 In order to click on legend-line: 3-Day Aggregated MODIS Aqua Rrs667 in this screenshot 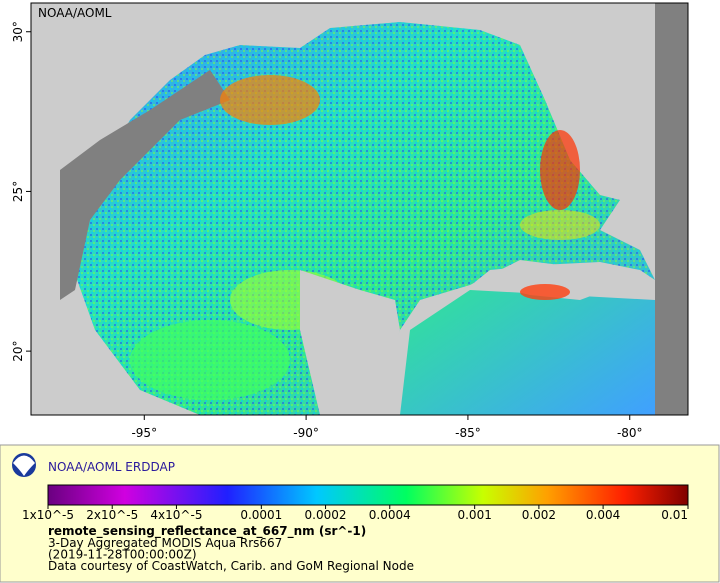, I will do `click(165, 543)`.